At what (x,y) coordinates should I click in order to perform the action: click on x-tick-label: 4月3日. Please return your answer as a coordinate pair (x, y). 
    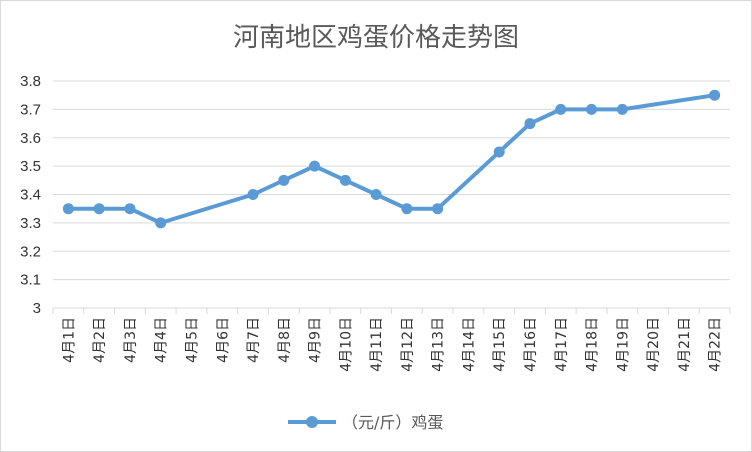
    Looking at the image, I should click on (131, 340).